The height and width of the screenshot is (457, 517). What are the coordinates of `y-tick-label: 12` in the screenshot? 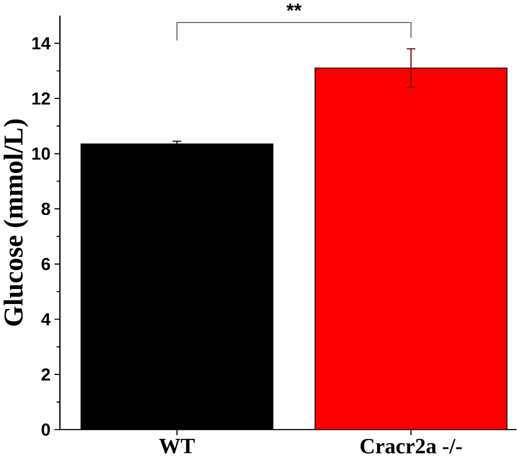 It's located at (41, 98).